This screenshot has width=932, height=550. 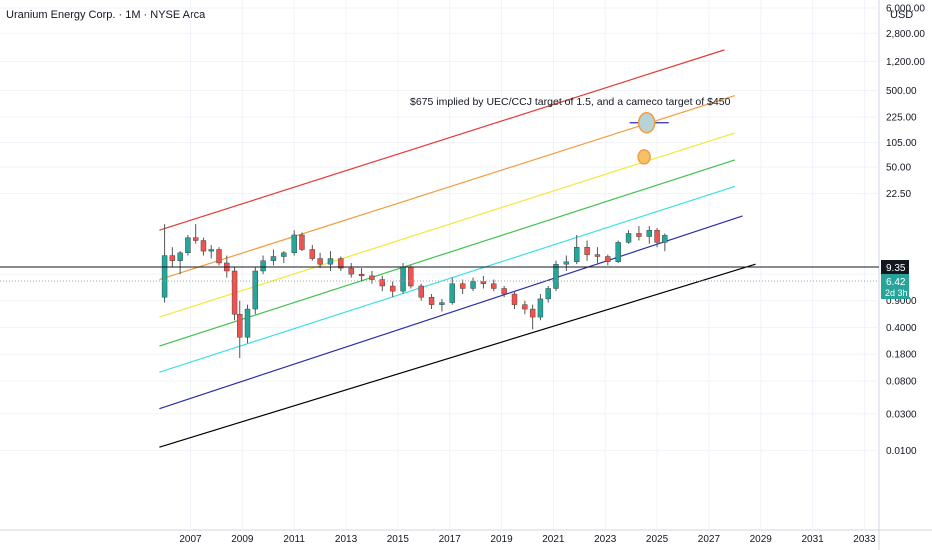 I want to click on candlesticks, so click(x=414, y=291).